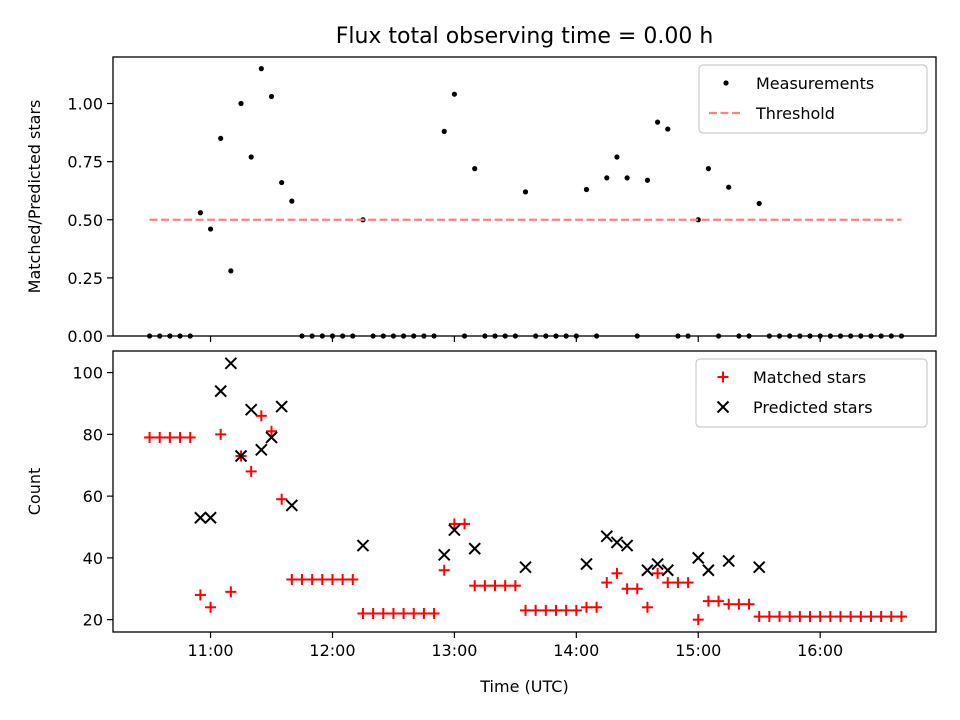 The height and width of the screenshot is (720, 960). What do you see at coordinates (523, 686) in the screenshot?
I see `x-axis-label: Time (UTC)` at bounding box center [523, 686].